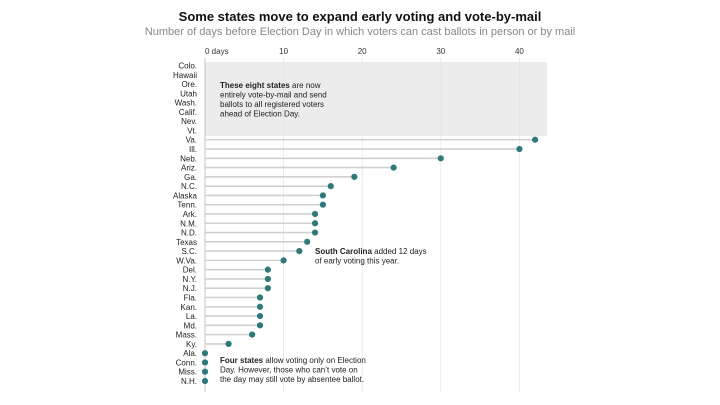 The height and width of the screenshot is (405, 720). I want to click on state-label: Alaska, so click(185, 195).